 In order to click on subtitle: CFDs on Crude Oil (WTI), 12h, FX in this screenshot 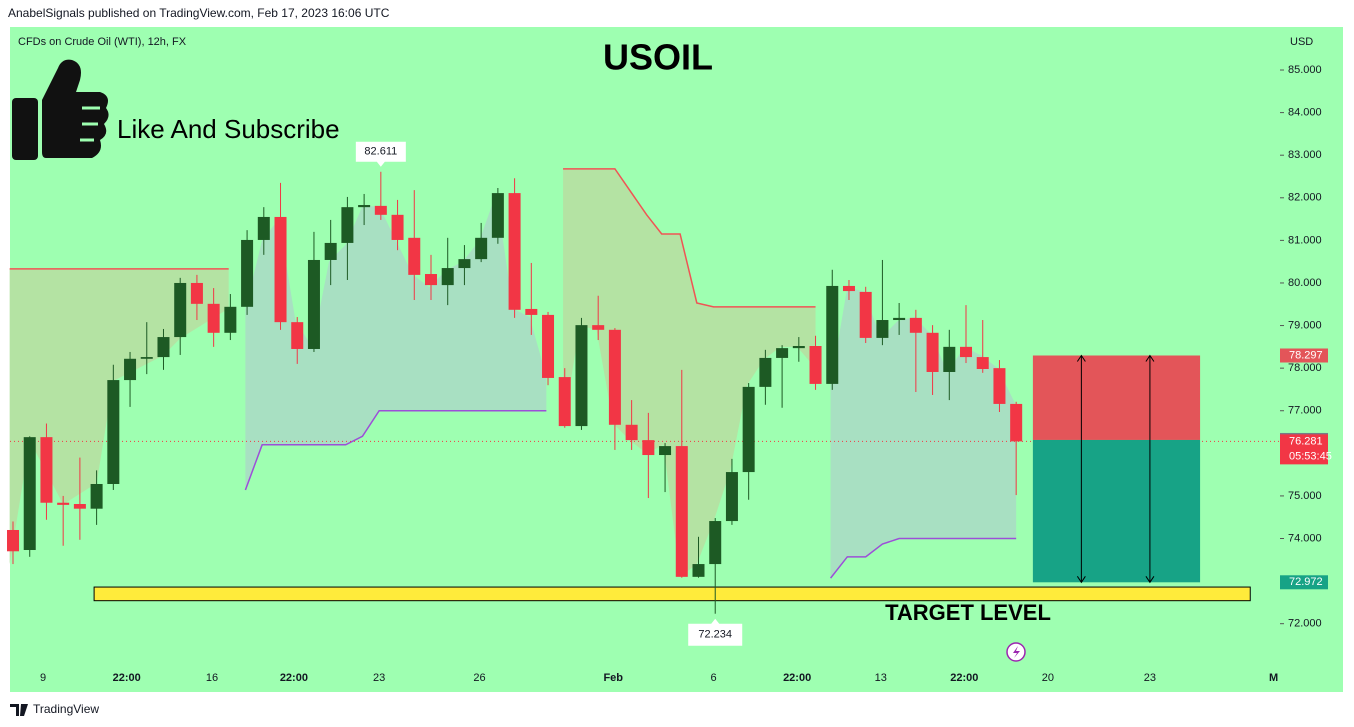, I will do `click(102, 42)`.